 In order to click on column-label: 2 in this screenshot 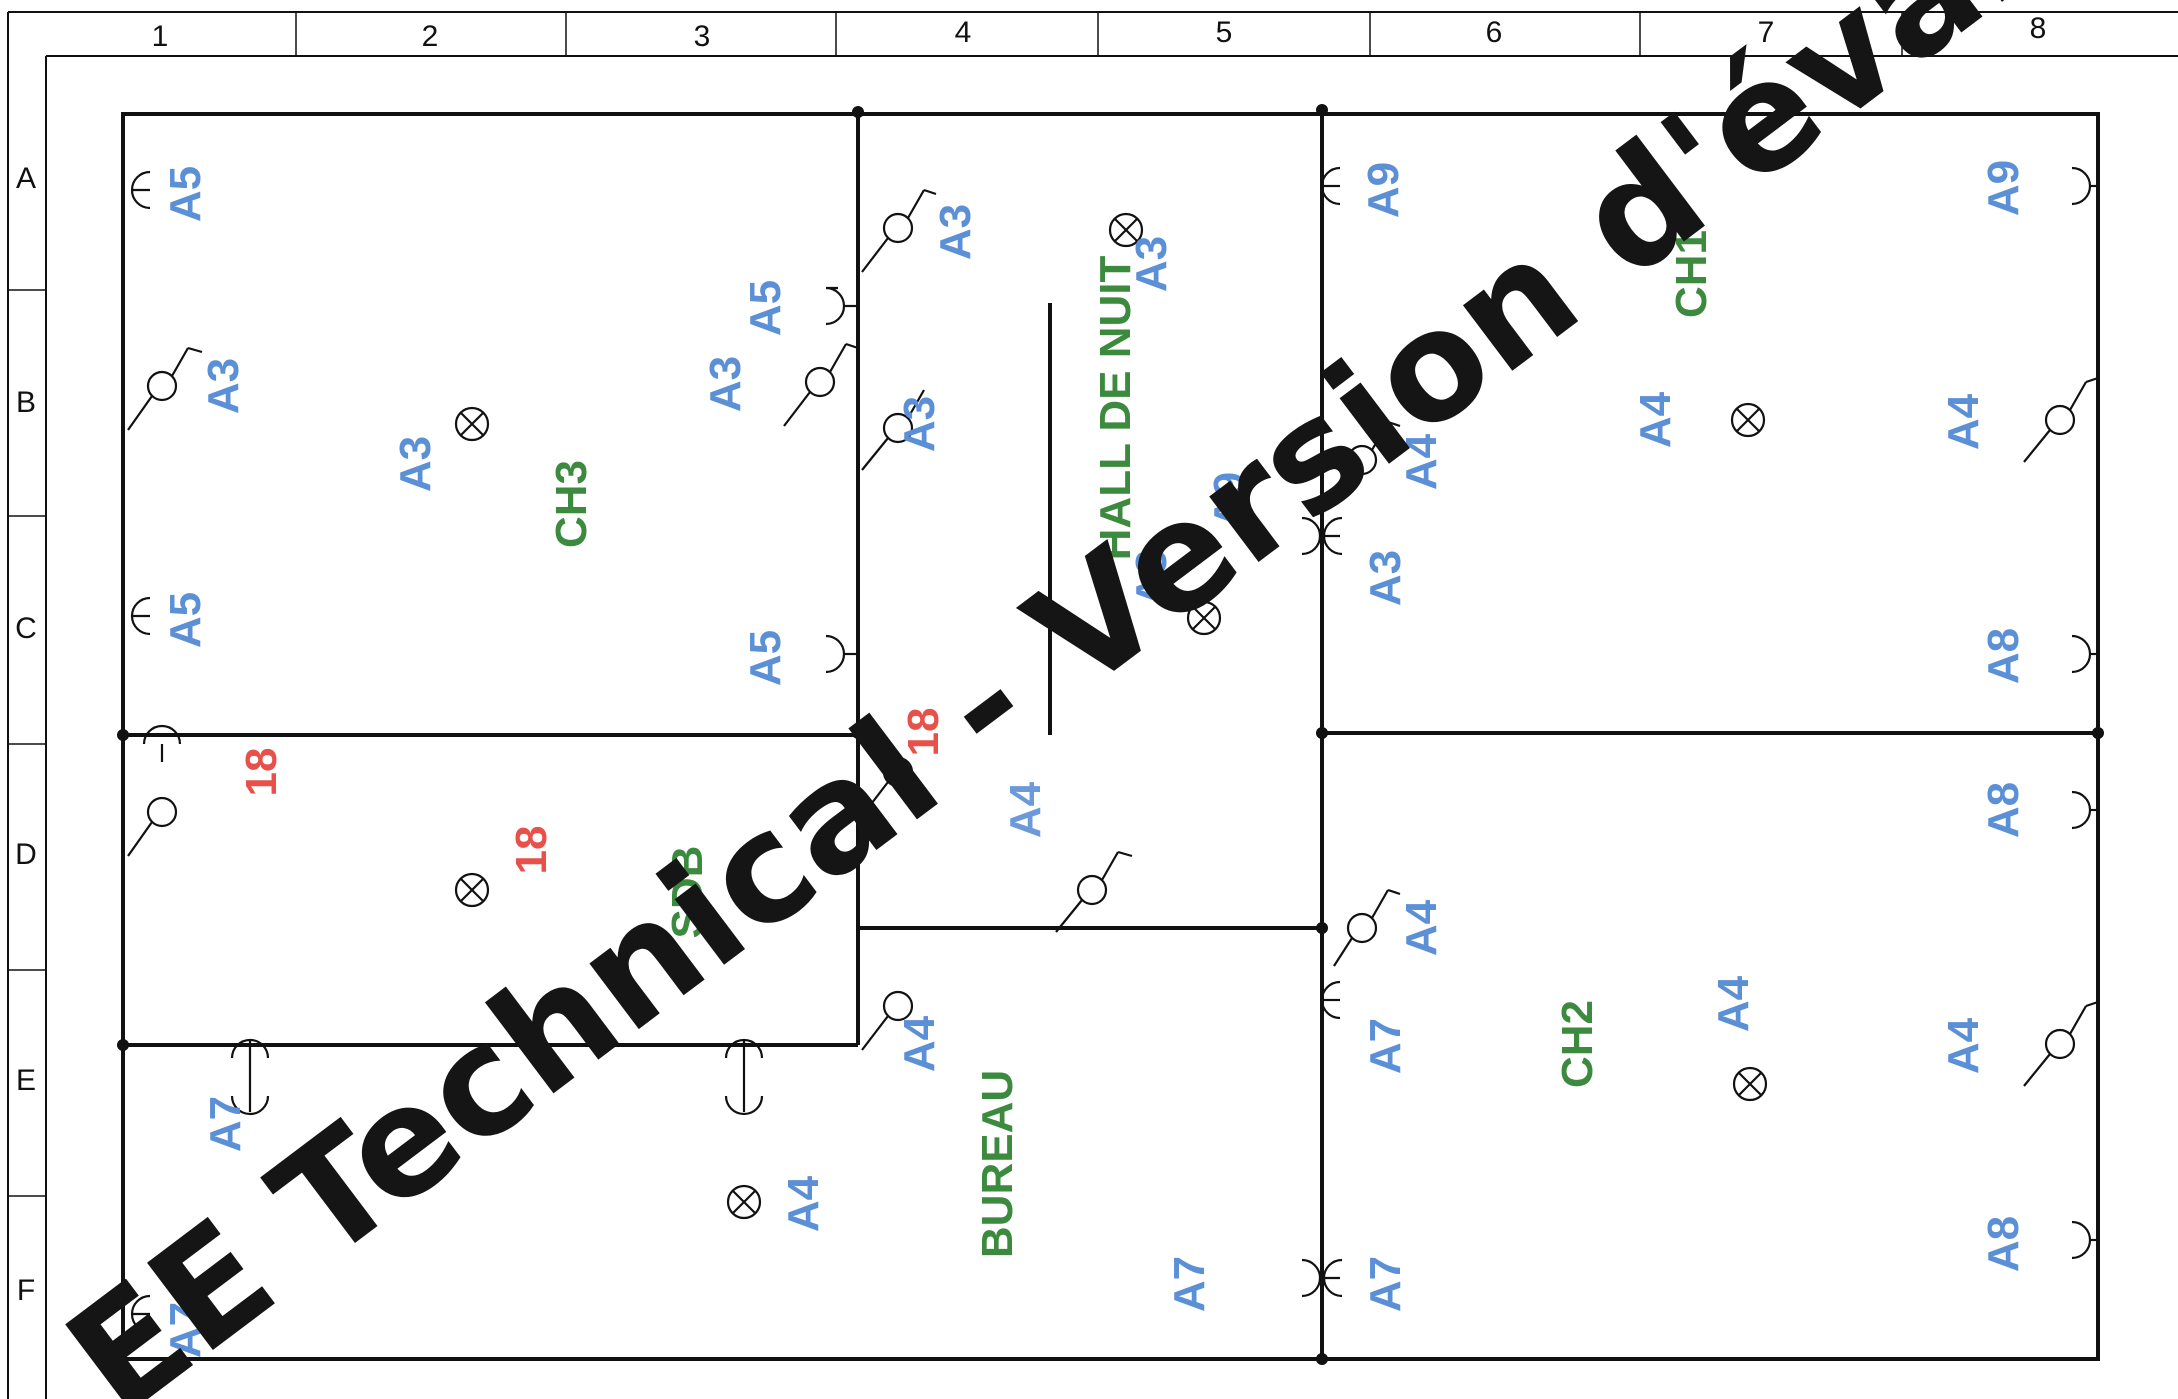, I will do `click(430, 36)`.